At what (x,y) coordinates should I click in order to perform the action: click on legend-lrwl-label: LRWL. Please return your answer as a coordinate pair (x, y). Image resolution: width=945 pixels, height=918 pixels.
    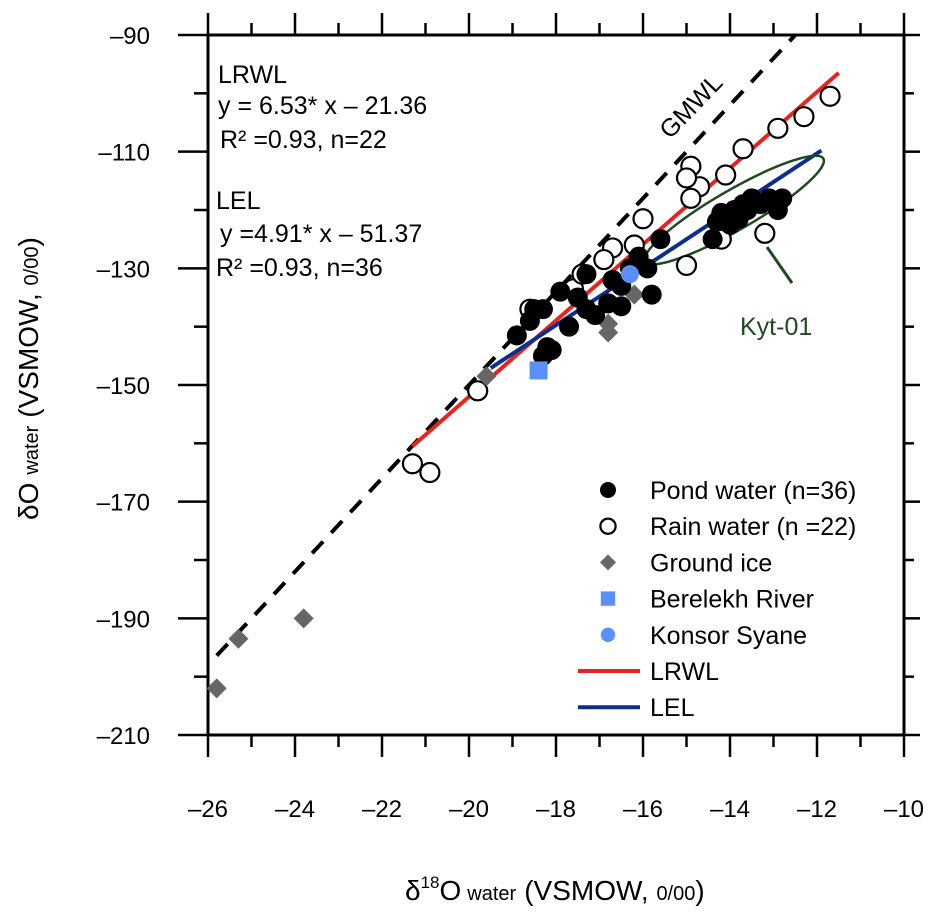
    Looking at the image, I should click on (684, 672).